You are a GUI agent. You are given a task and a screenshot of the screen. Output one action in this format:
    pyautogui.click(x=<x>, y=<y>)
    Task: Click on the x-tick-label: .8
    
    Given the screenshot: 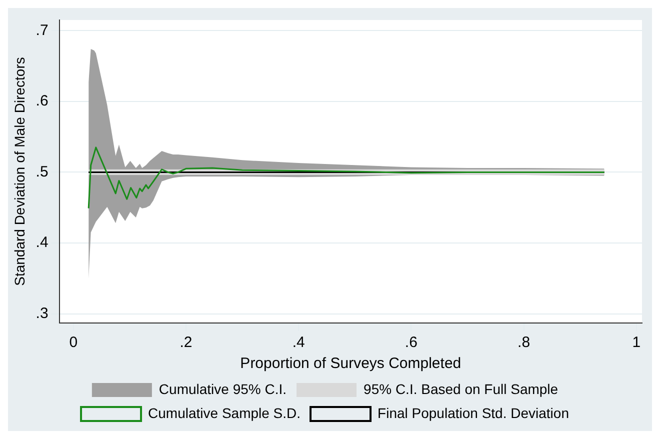 What is the action you would take?
    pyautogui.click(x=524, y=343)
    